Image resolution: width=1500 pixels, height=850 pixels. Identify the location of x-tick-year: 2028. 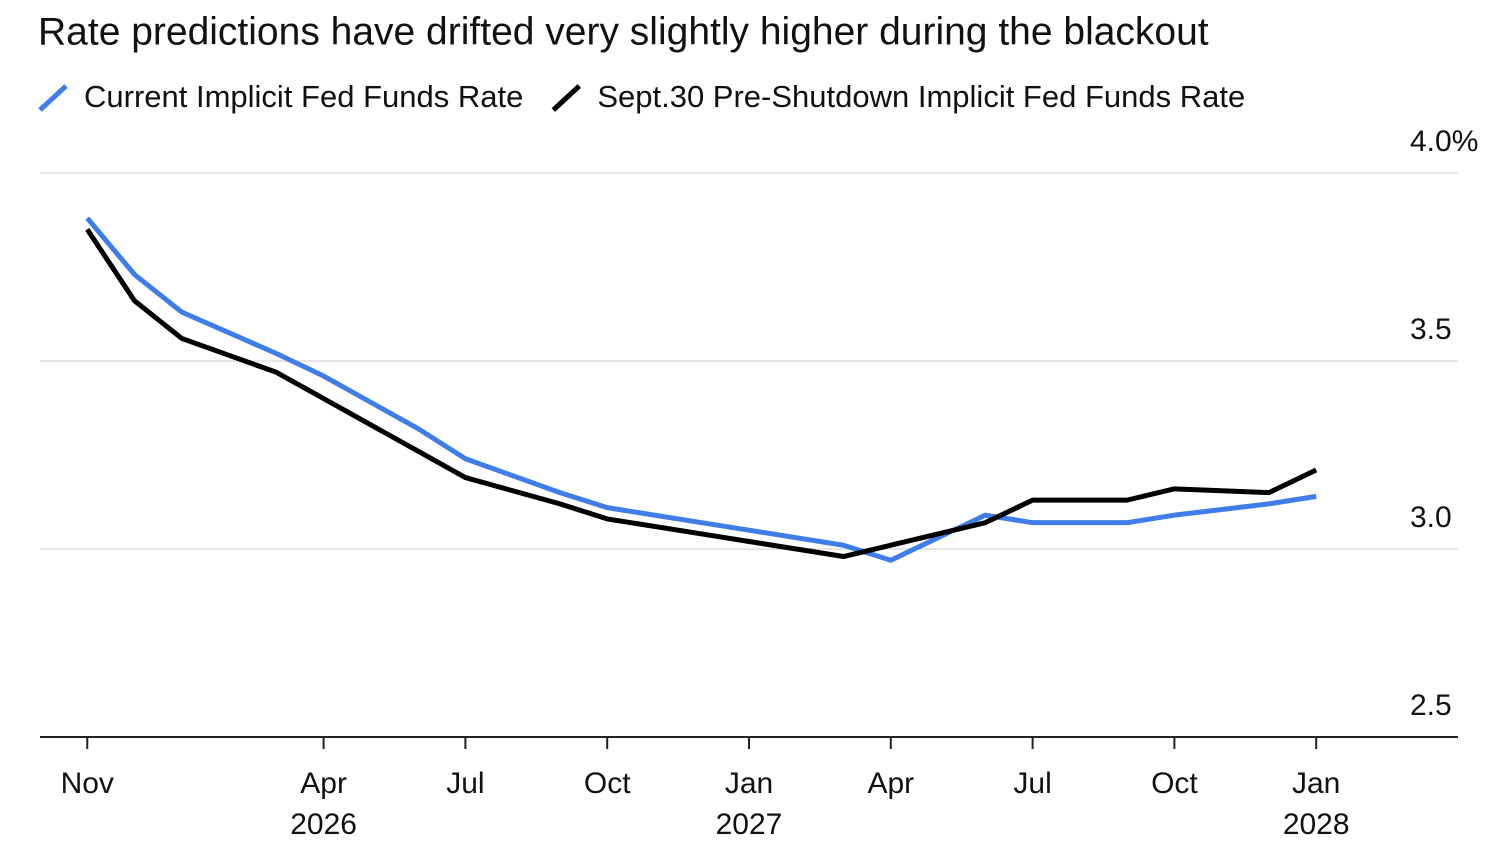
(1316, 824).